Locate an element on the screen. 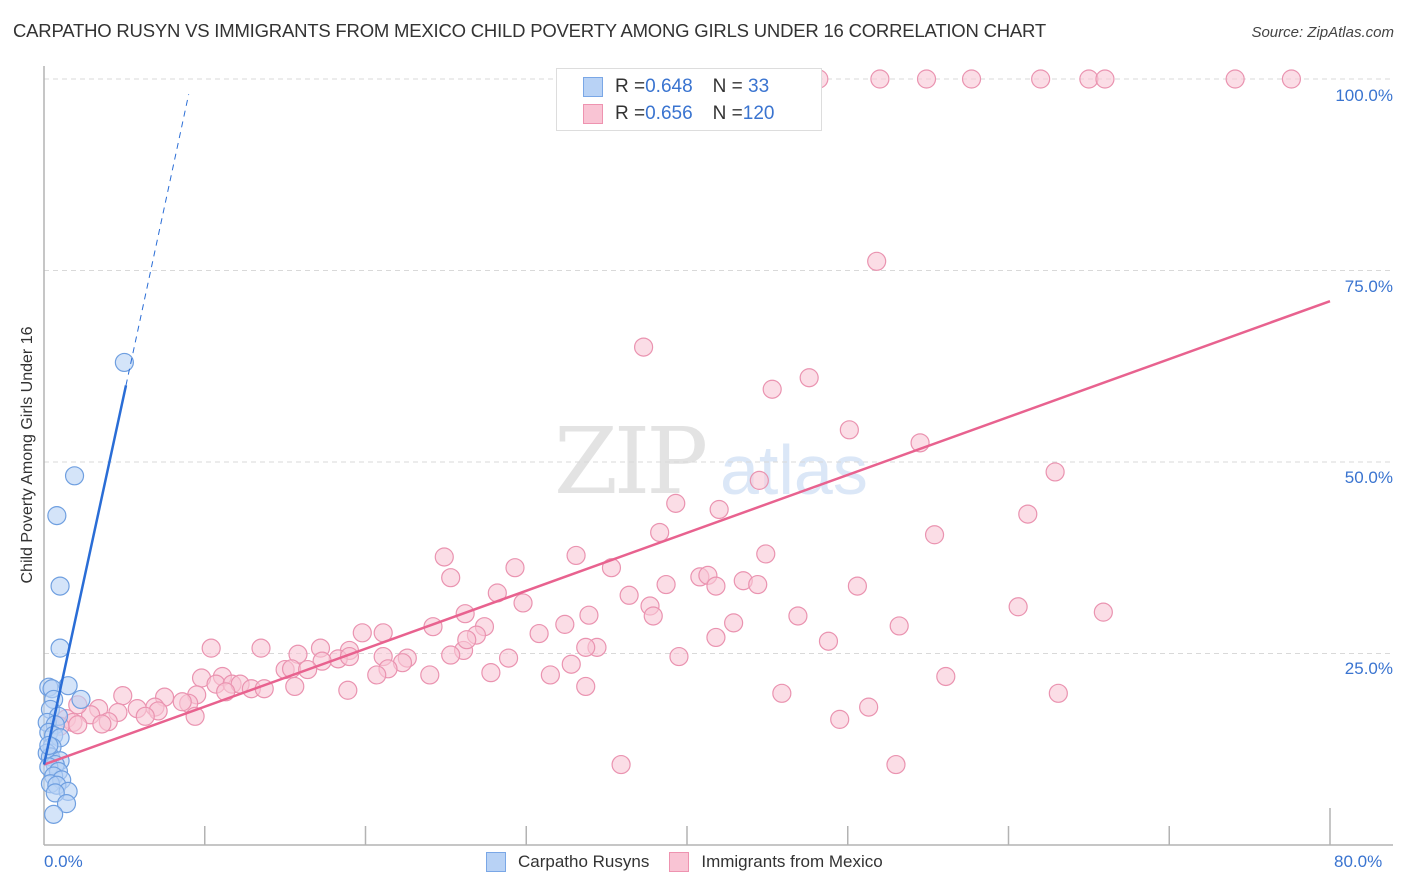 The width and height of the screenshot is (1406, 892). trendline-carpatho is located at coordinates (85, 575).